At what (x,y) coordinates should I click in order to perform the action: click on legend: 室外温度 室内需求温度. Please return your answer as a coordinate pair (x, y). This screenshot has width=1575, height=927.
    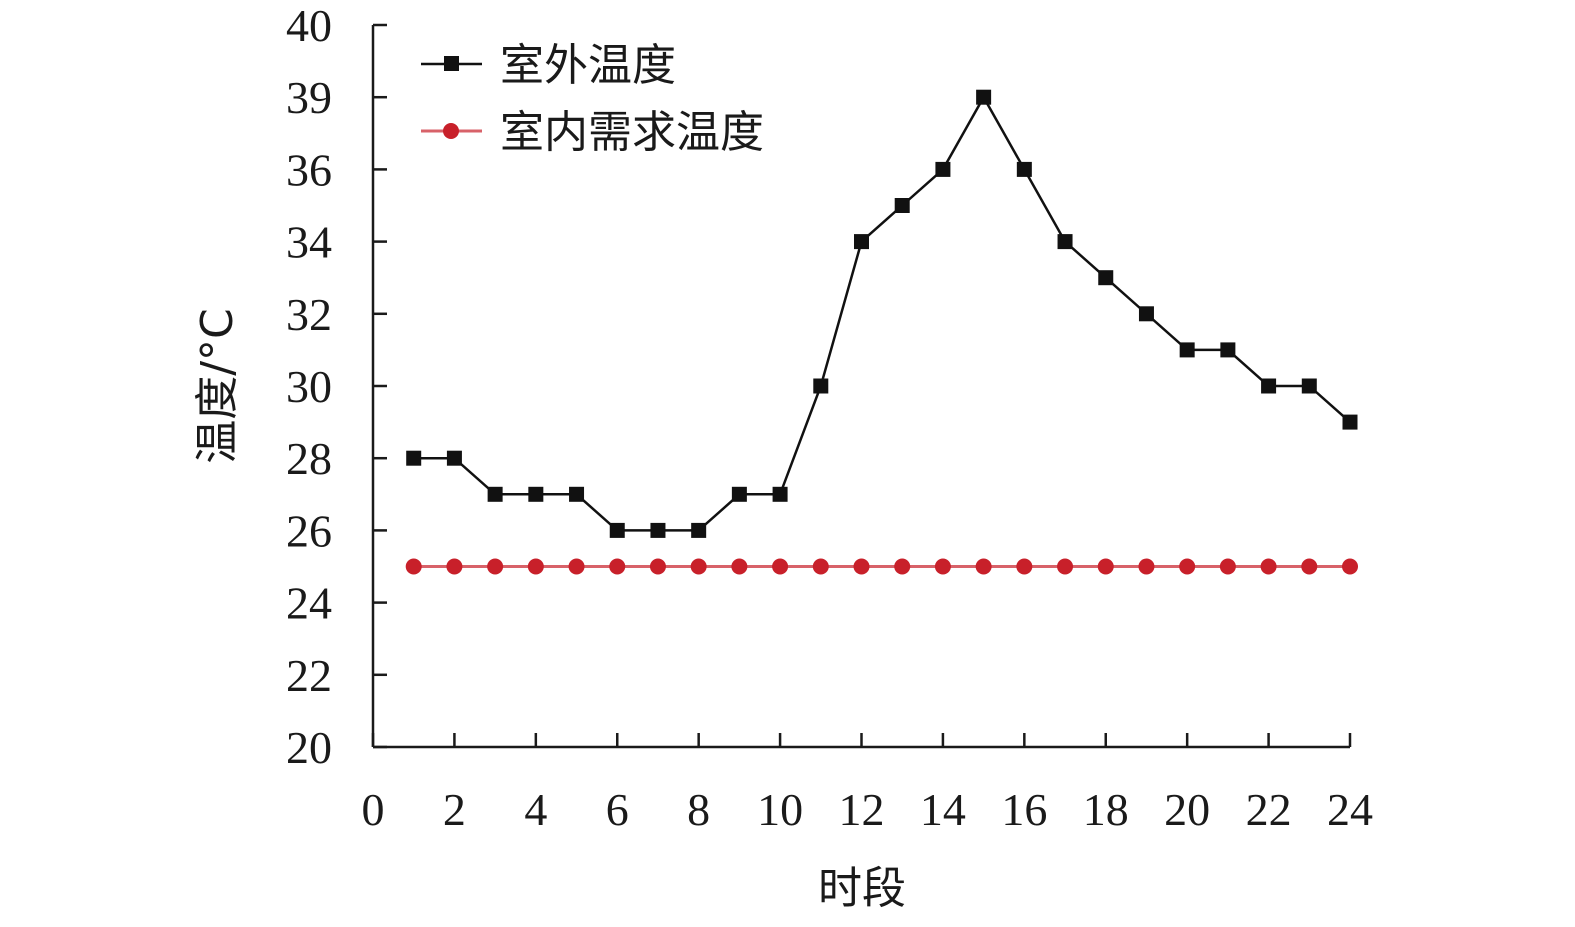
    Looking at the image, I should click on (592, 99).